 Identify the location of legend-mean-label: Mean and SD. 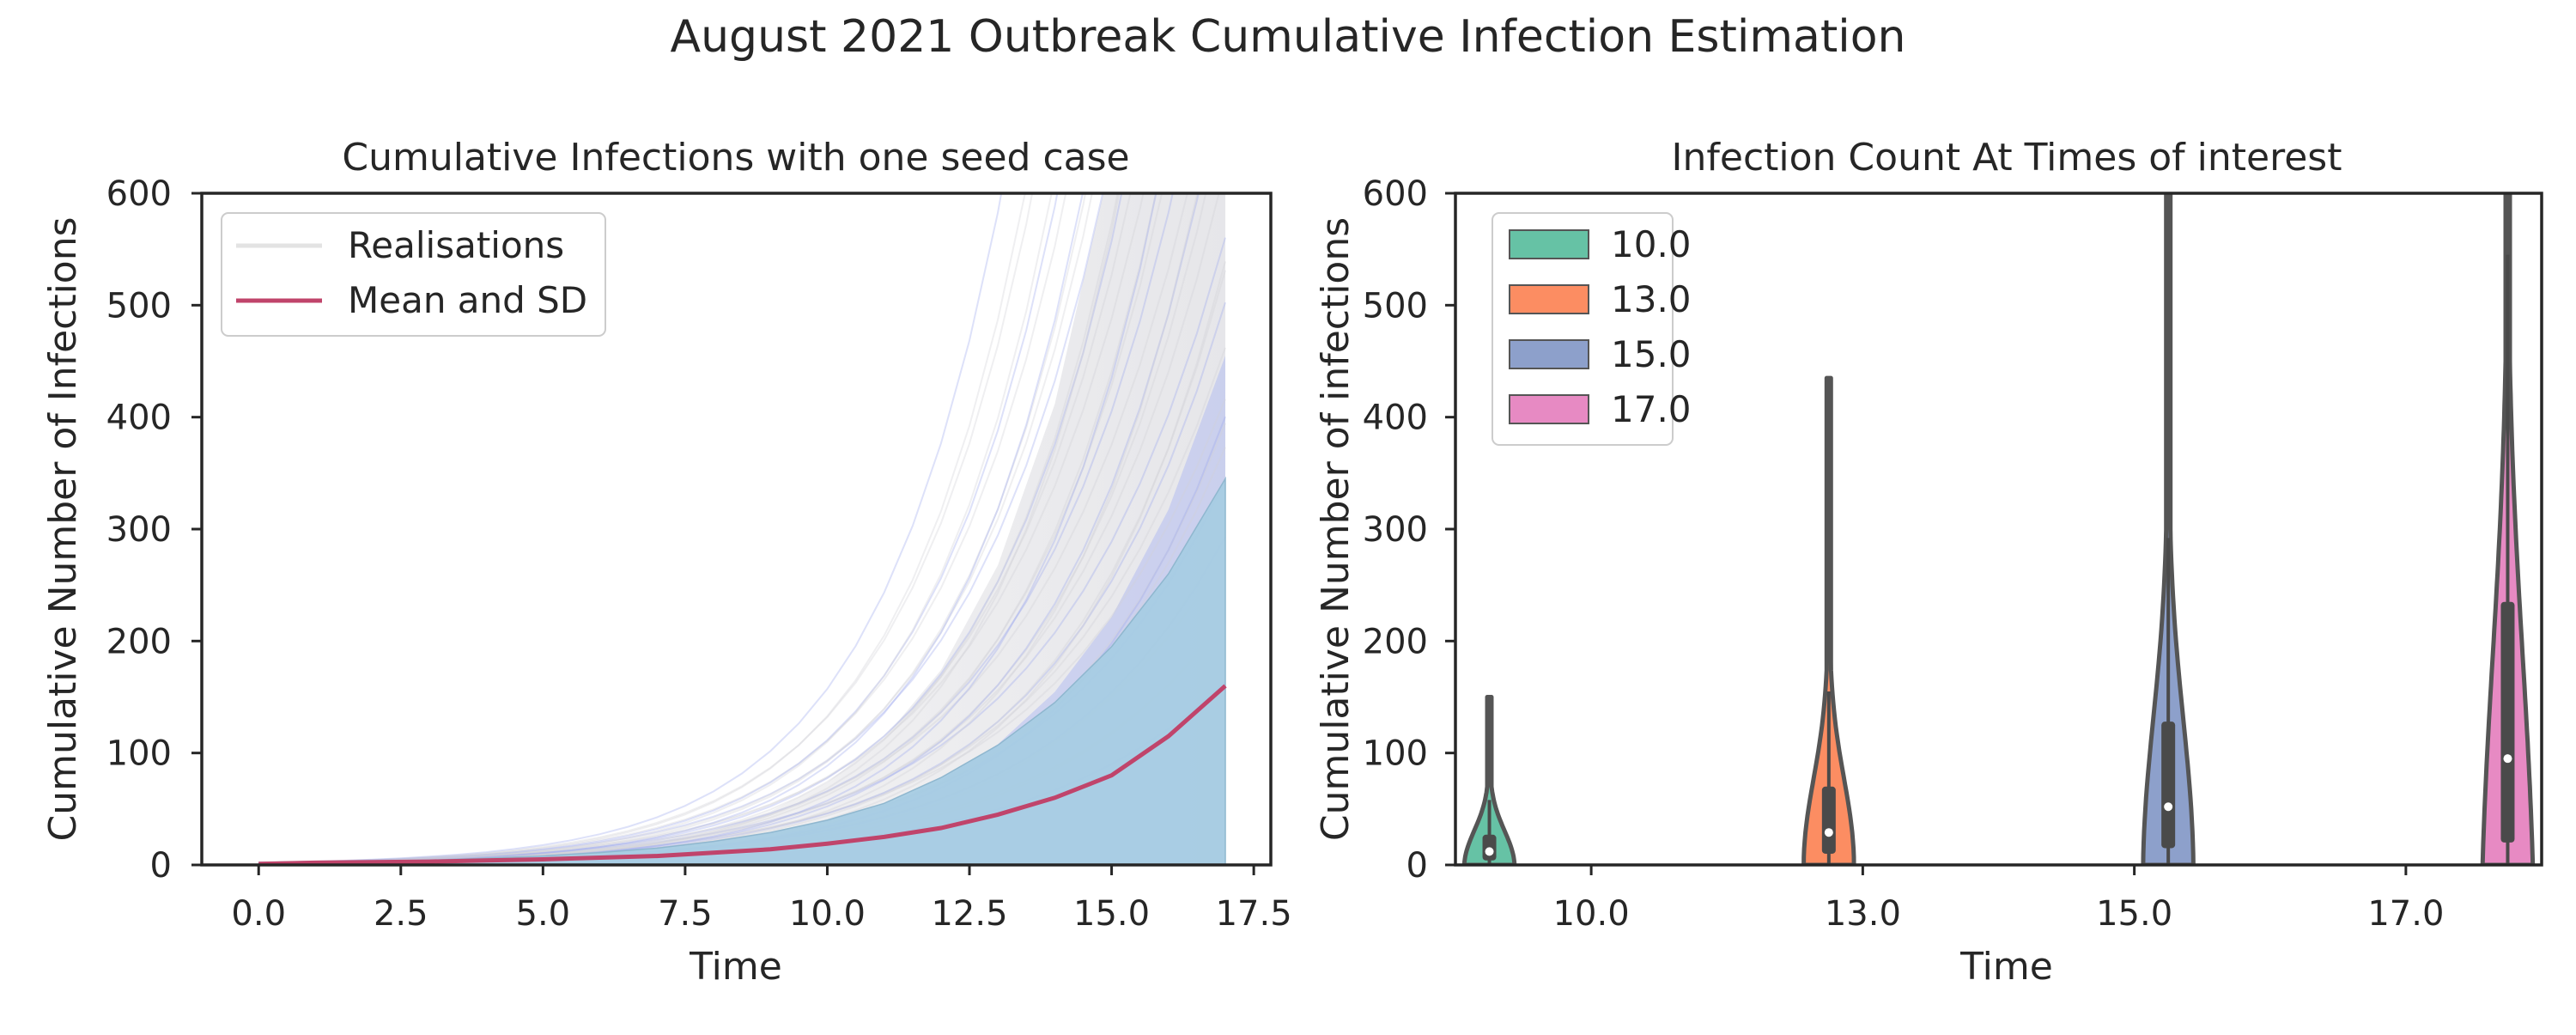
(468, 300).